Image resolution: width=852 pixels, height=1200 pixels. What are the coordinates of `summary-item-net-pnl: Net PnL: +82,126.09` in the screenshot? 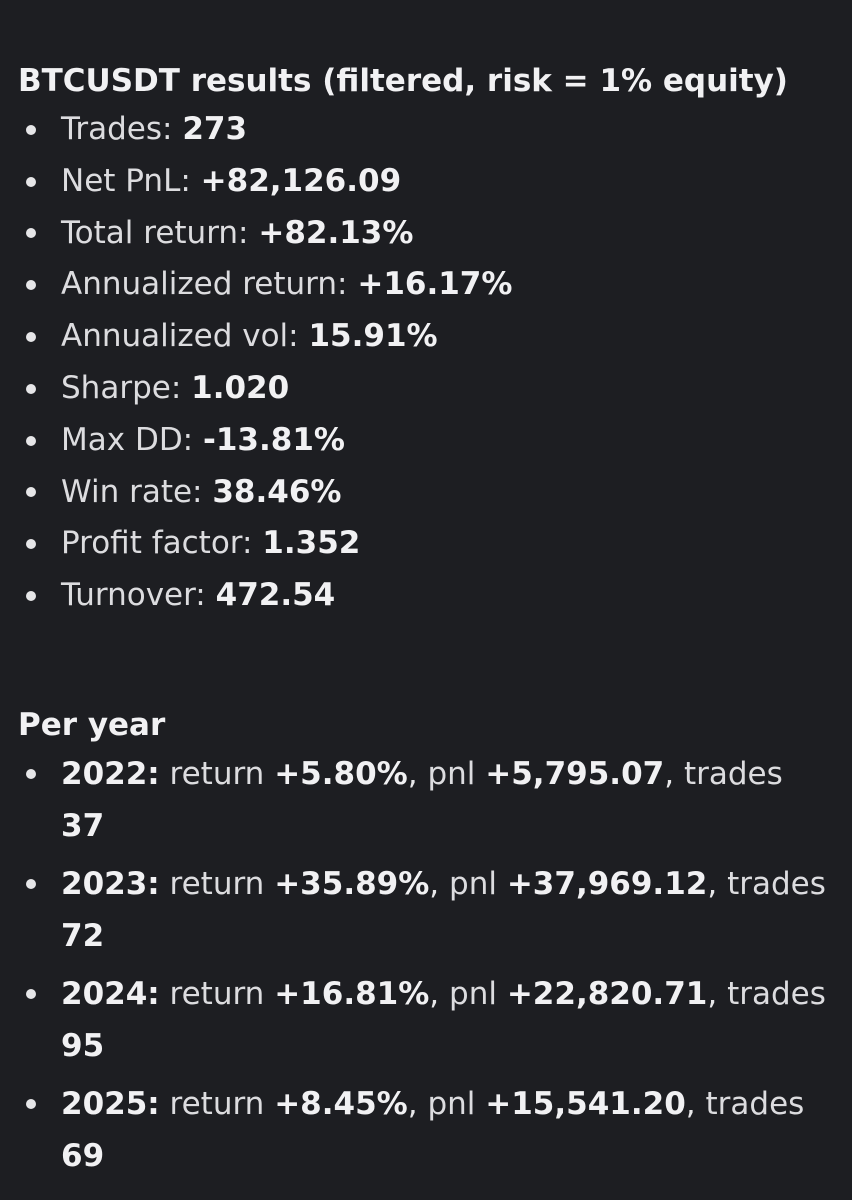 It's located at (428, 182).